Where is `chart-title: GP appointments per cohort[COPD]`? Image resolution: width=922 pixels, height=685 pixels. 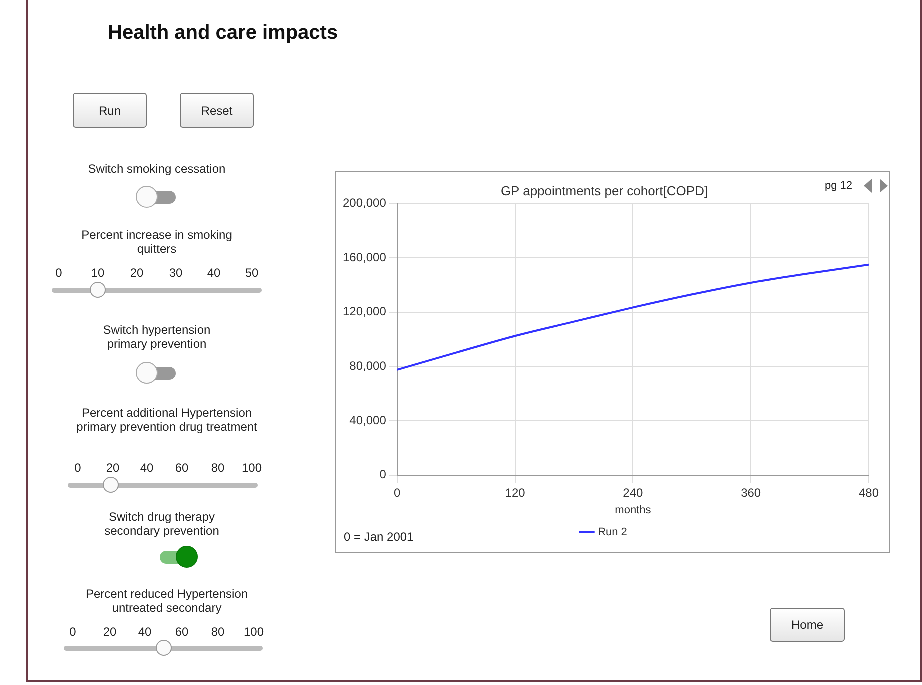 chart-title: GP appointments per cohort[COPD] is located at coordinates (604, 190).